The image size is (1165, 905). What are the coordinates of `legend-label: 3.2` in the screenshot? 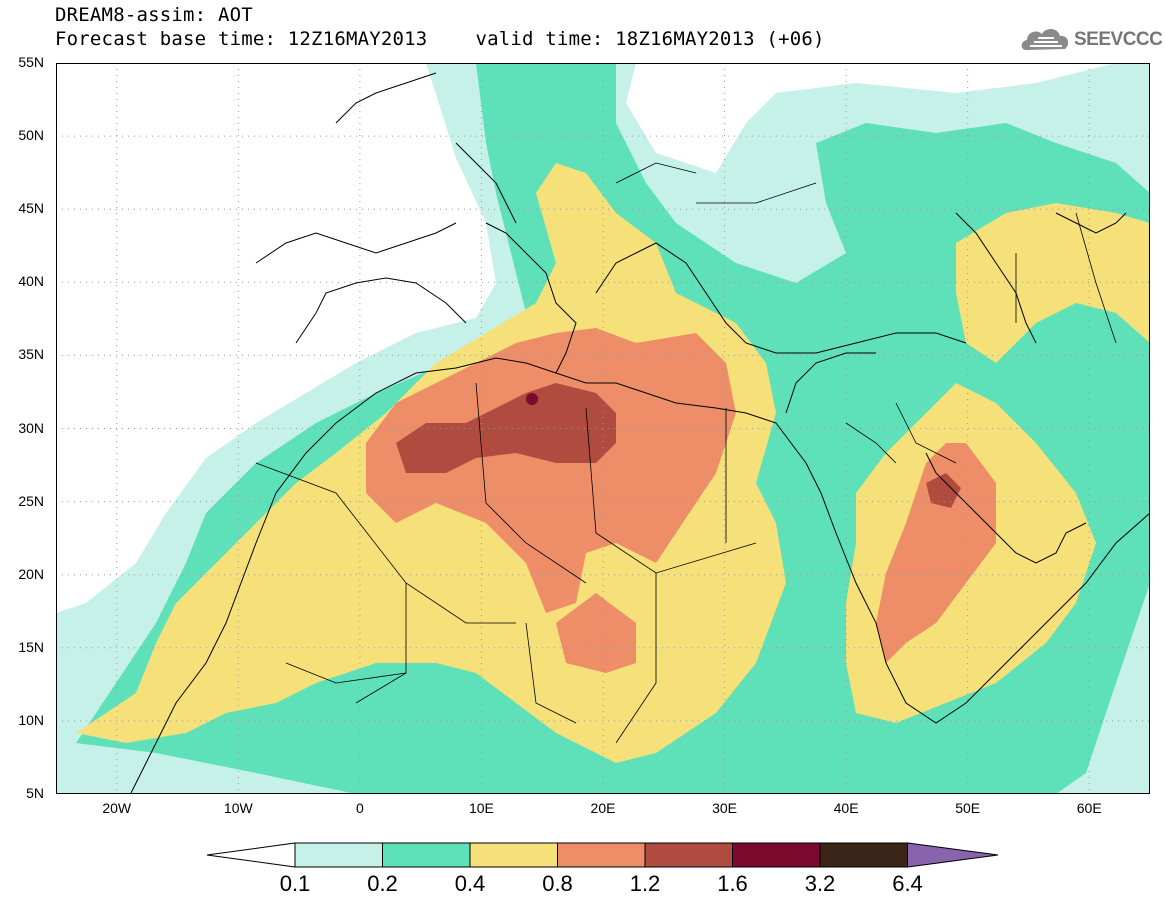 It's located at (820, 883).